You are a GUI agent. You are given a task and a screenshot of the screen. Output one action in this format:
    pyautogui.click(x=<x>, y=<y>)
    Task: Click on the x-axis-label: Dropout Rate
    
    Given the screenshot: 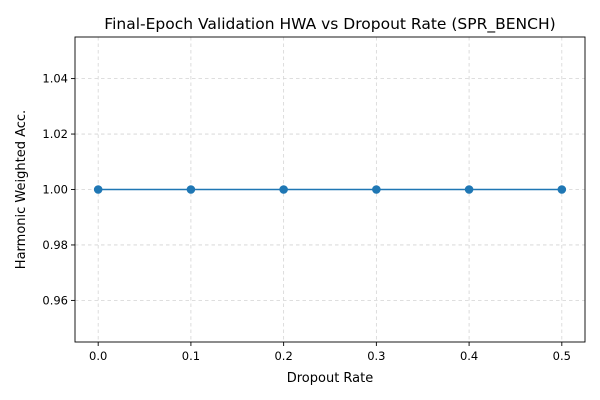 What is the action you would take?
    pyautogui.click(x=330, y=378)
    